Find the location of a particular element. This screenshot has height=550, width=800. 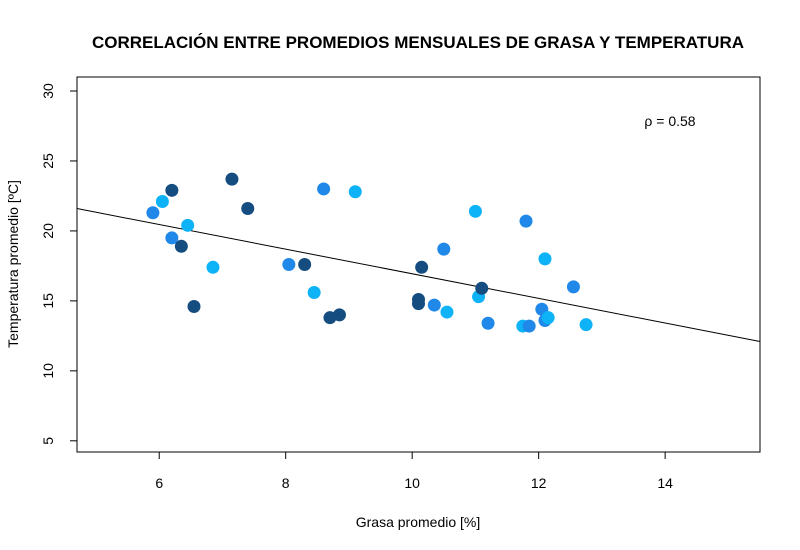

y-tick-label: 15 is located at coordinates (48, 301).